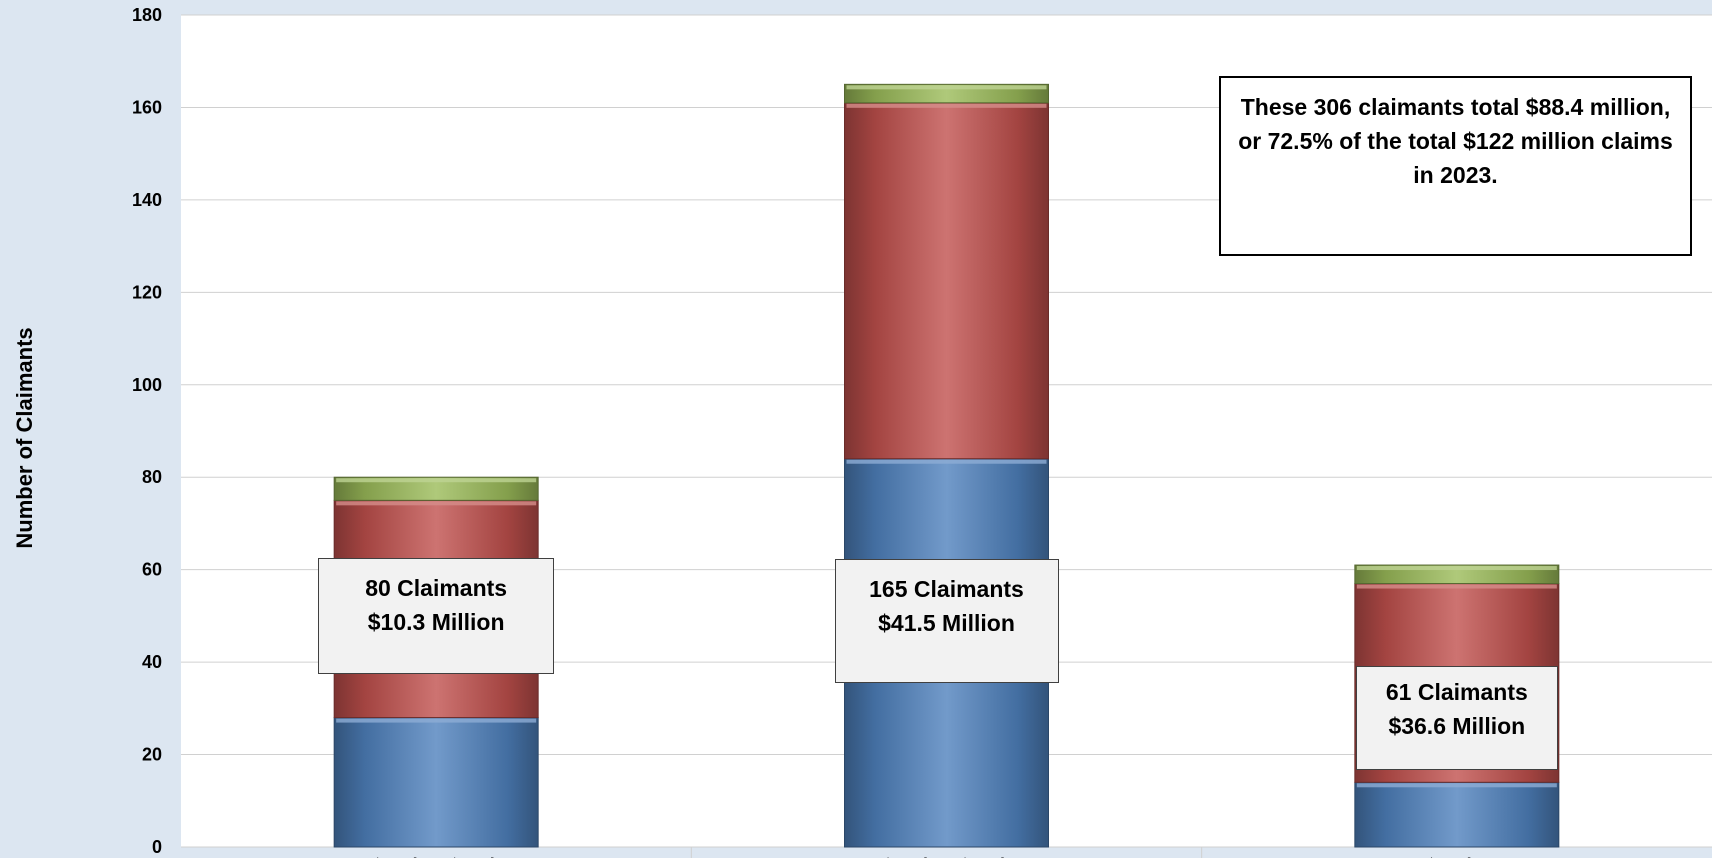 The height and width of the screenshot is (858, 1712). I want to click on y-tick-label: 40, so click(152, 662).